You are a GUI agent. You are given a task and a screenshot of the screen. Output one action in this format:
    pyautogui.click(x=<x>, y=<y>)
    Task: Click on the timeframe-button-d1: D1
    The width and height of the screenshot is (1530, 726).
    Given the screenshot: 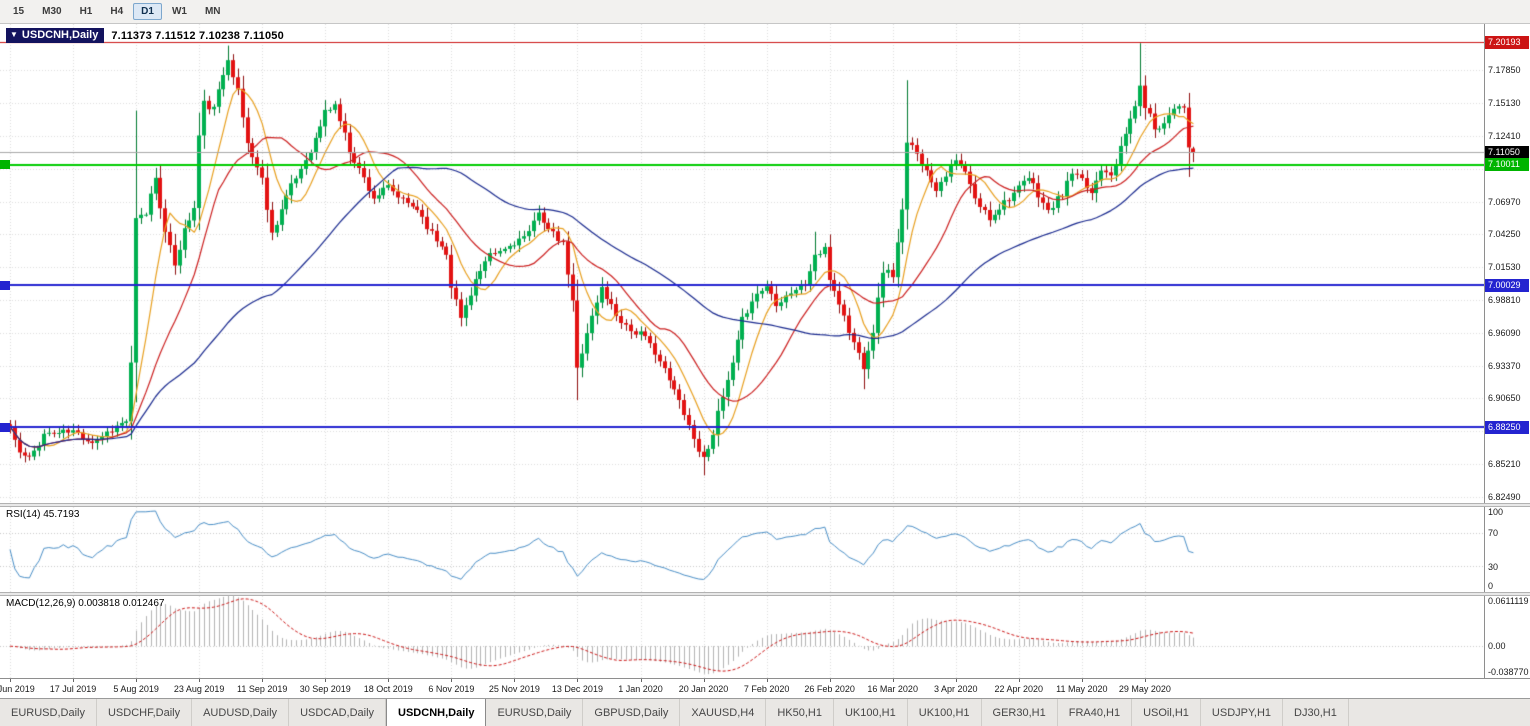 What is the action you would take?
    pyautogui.click(x=147, y=11)
    